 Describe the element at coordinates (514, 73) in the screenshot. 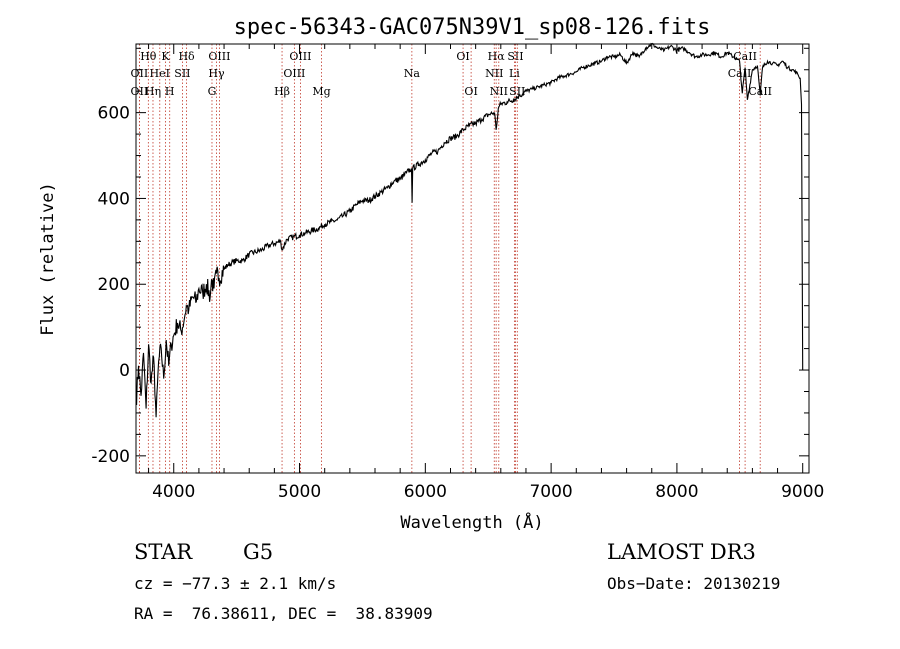

I see `spectral-line-label: Li` at that location.